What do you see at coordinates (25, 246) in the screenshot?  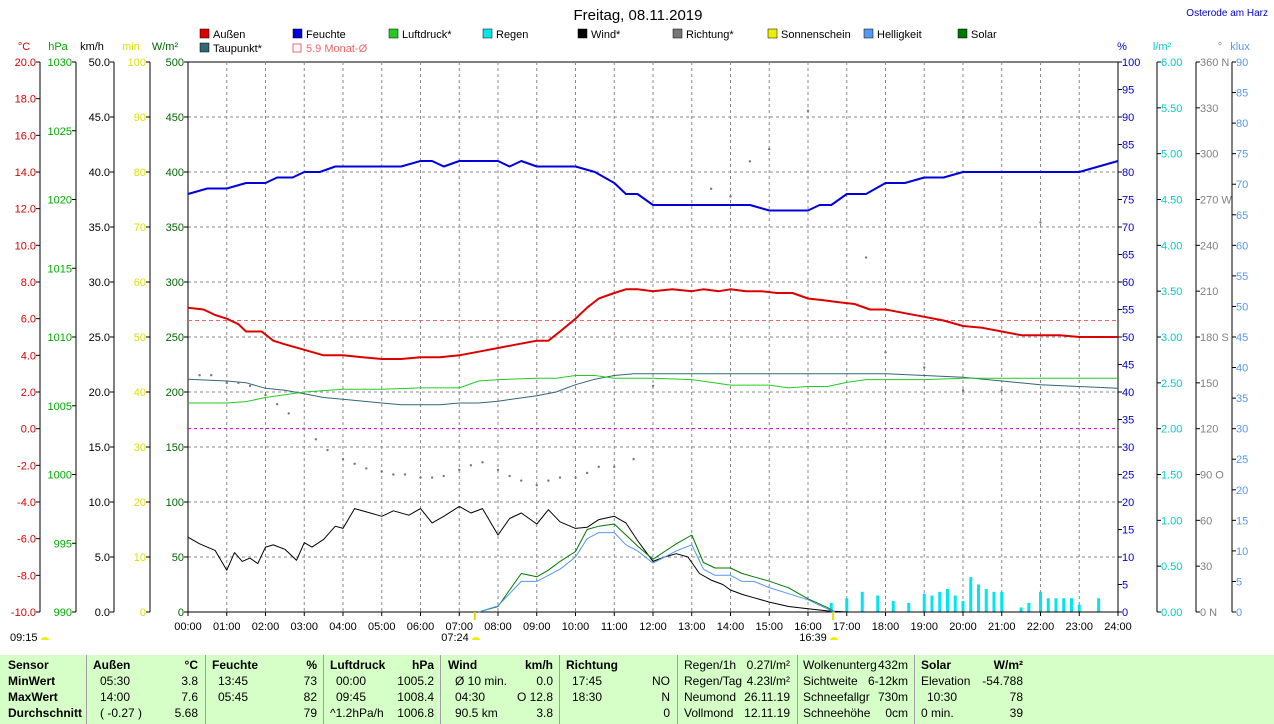 I see `temp-tick-label: 10.0` at bounding box center [25, 246].